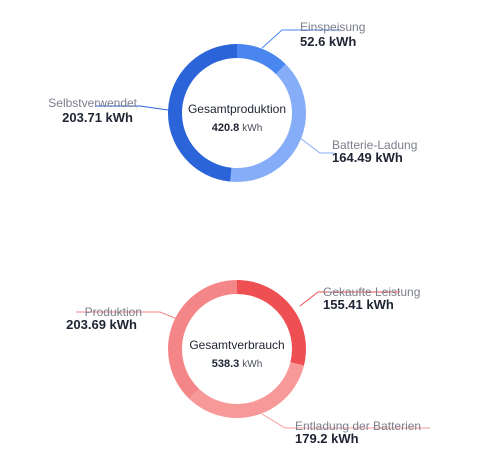 This screenshot has height=464, width=478. I want to click on slice-label-produktion: Produktion, so click(113, 312).